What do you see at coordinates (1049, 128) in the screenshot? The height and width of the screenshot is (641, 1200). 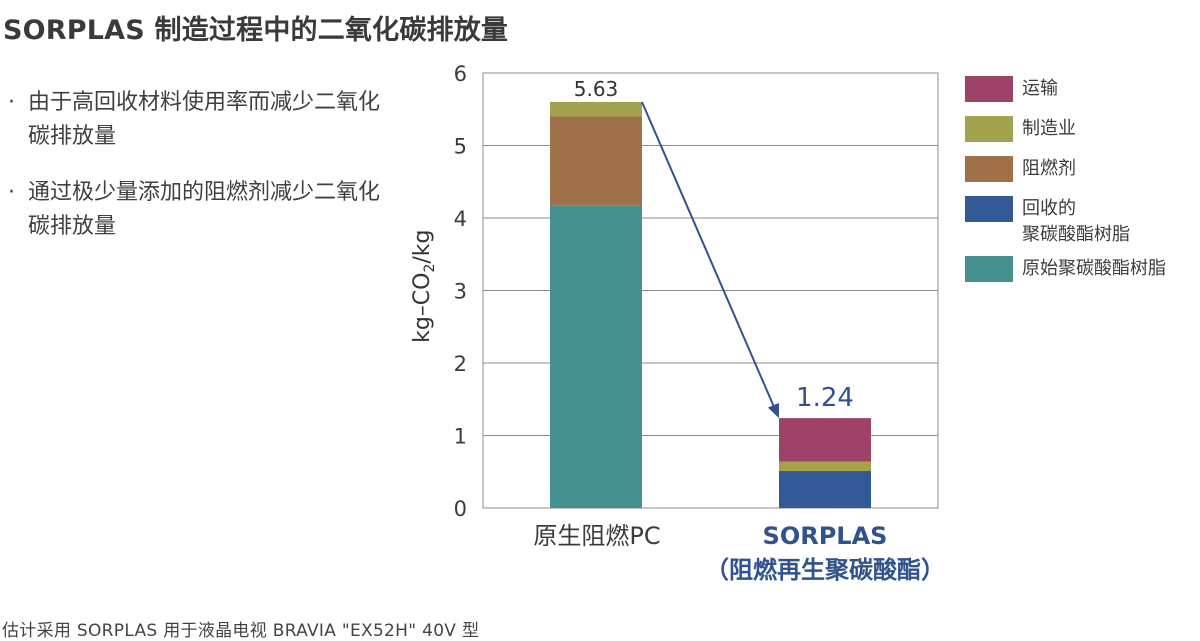 I see `legend-label: 制造业` at bounding box center [1049, 128].